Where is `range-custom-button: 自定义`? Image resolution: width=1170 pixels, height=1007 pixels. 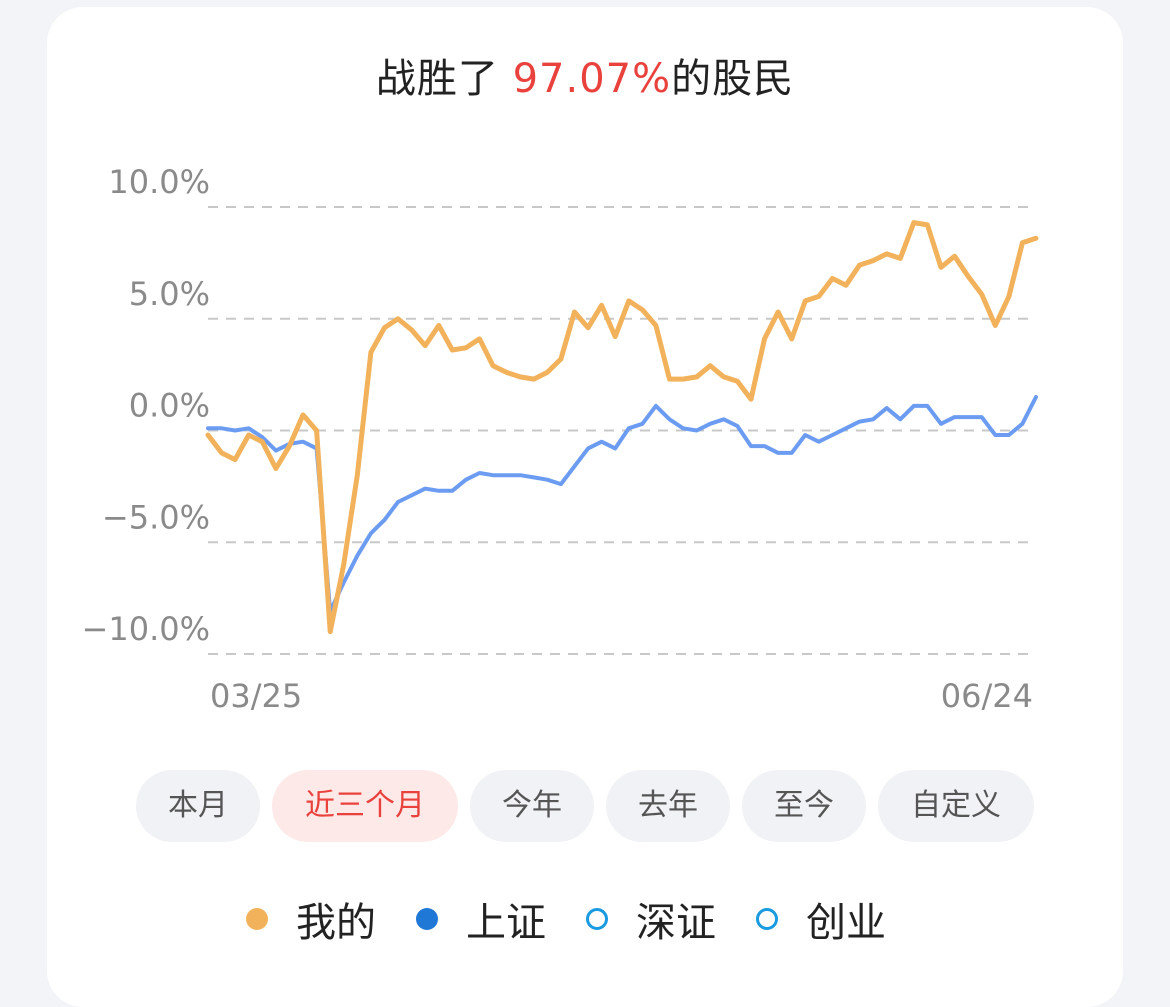 range-custom-button: 自定义 is located at coordinates (956, 806).